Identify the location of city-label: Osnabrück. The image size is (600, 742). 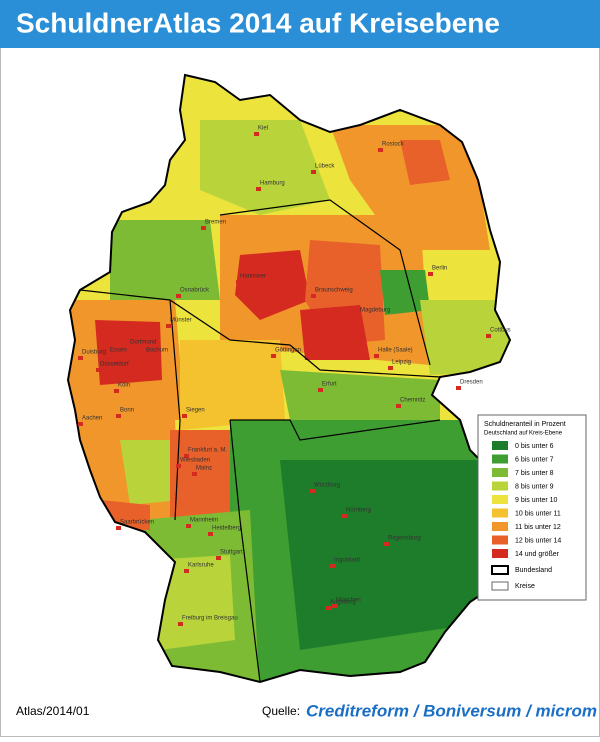
(195, 291).